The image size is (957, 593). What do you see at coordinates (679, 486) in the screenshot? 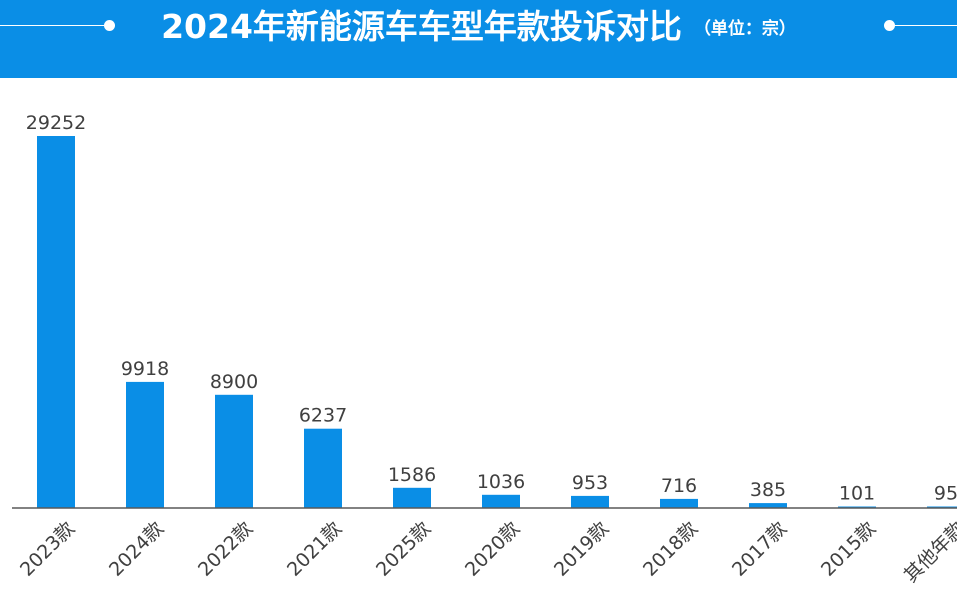
I see `value-label-7: 716` at bounding box center [679, 486].